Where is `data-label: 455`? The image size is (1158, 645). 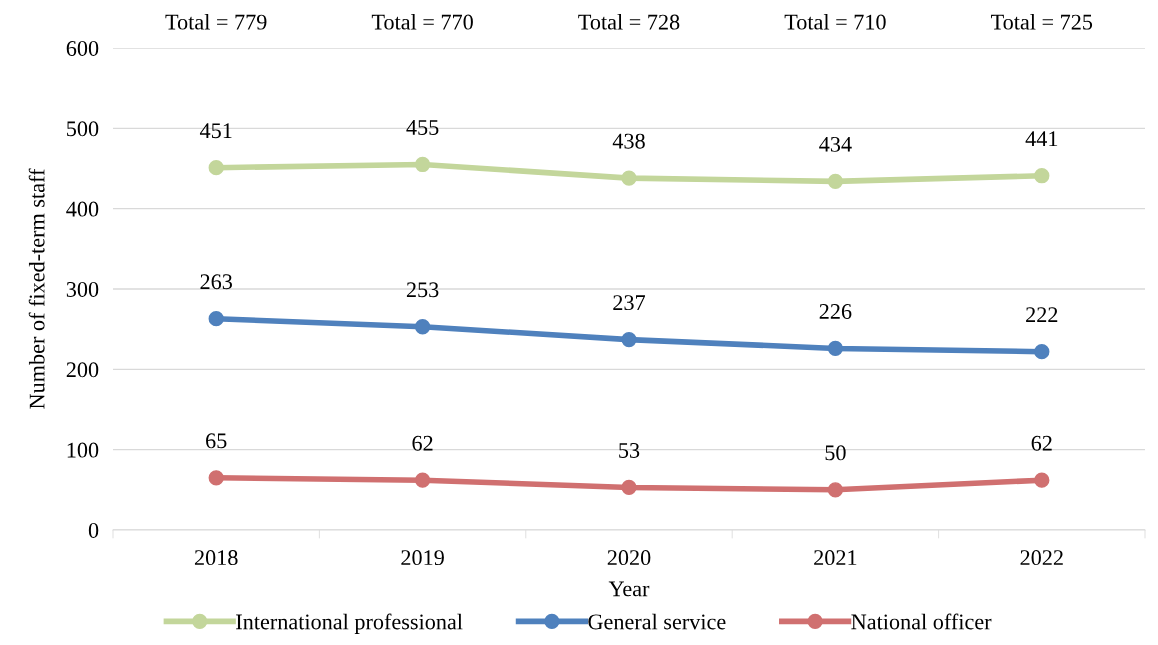
data-label: 455 is located at coordinates (422, 127).